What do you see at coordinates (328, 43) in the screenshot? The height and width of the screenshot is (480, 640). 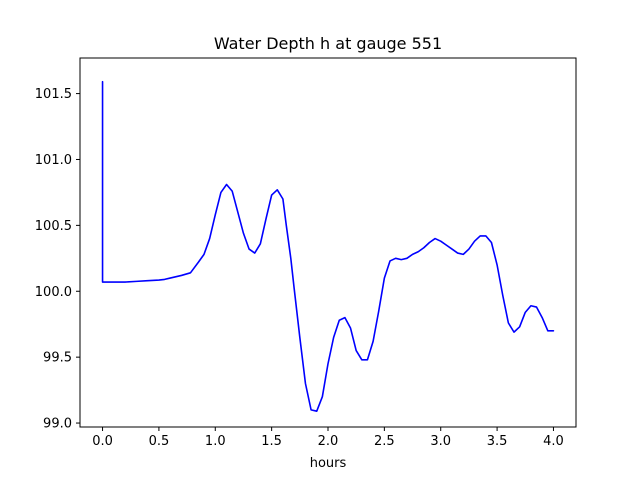 I see `chart-title: Water Depth h at gauge 551` at bounding box center [328, 43].